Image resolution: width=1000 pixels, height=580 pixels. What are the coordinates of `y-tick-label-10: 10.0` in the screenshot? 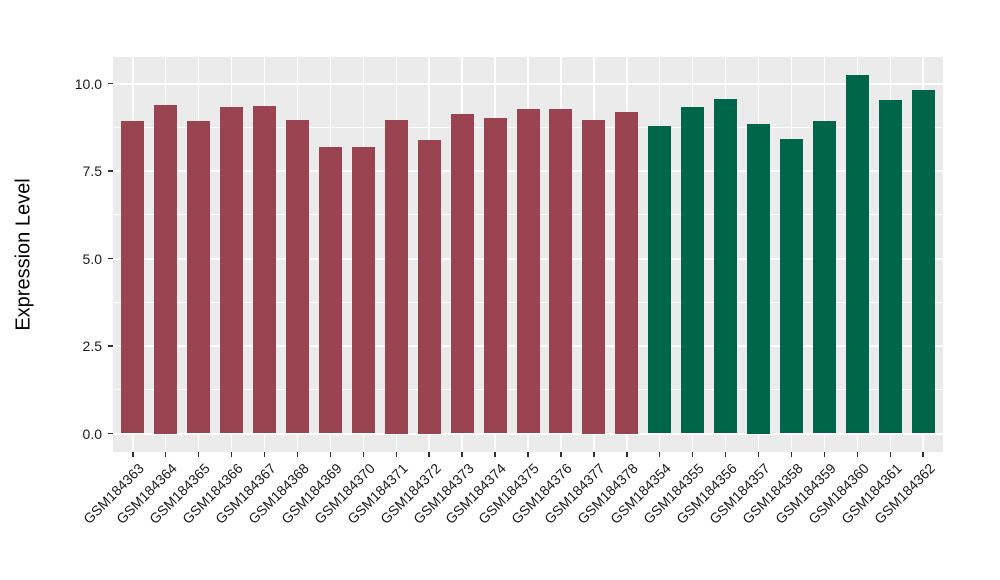 It's located at (88, 83).